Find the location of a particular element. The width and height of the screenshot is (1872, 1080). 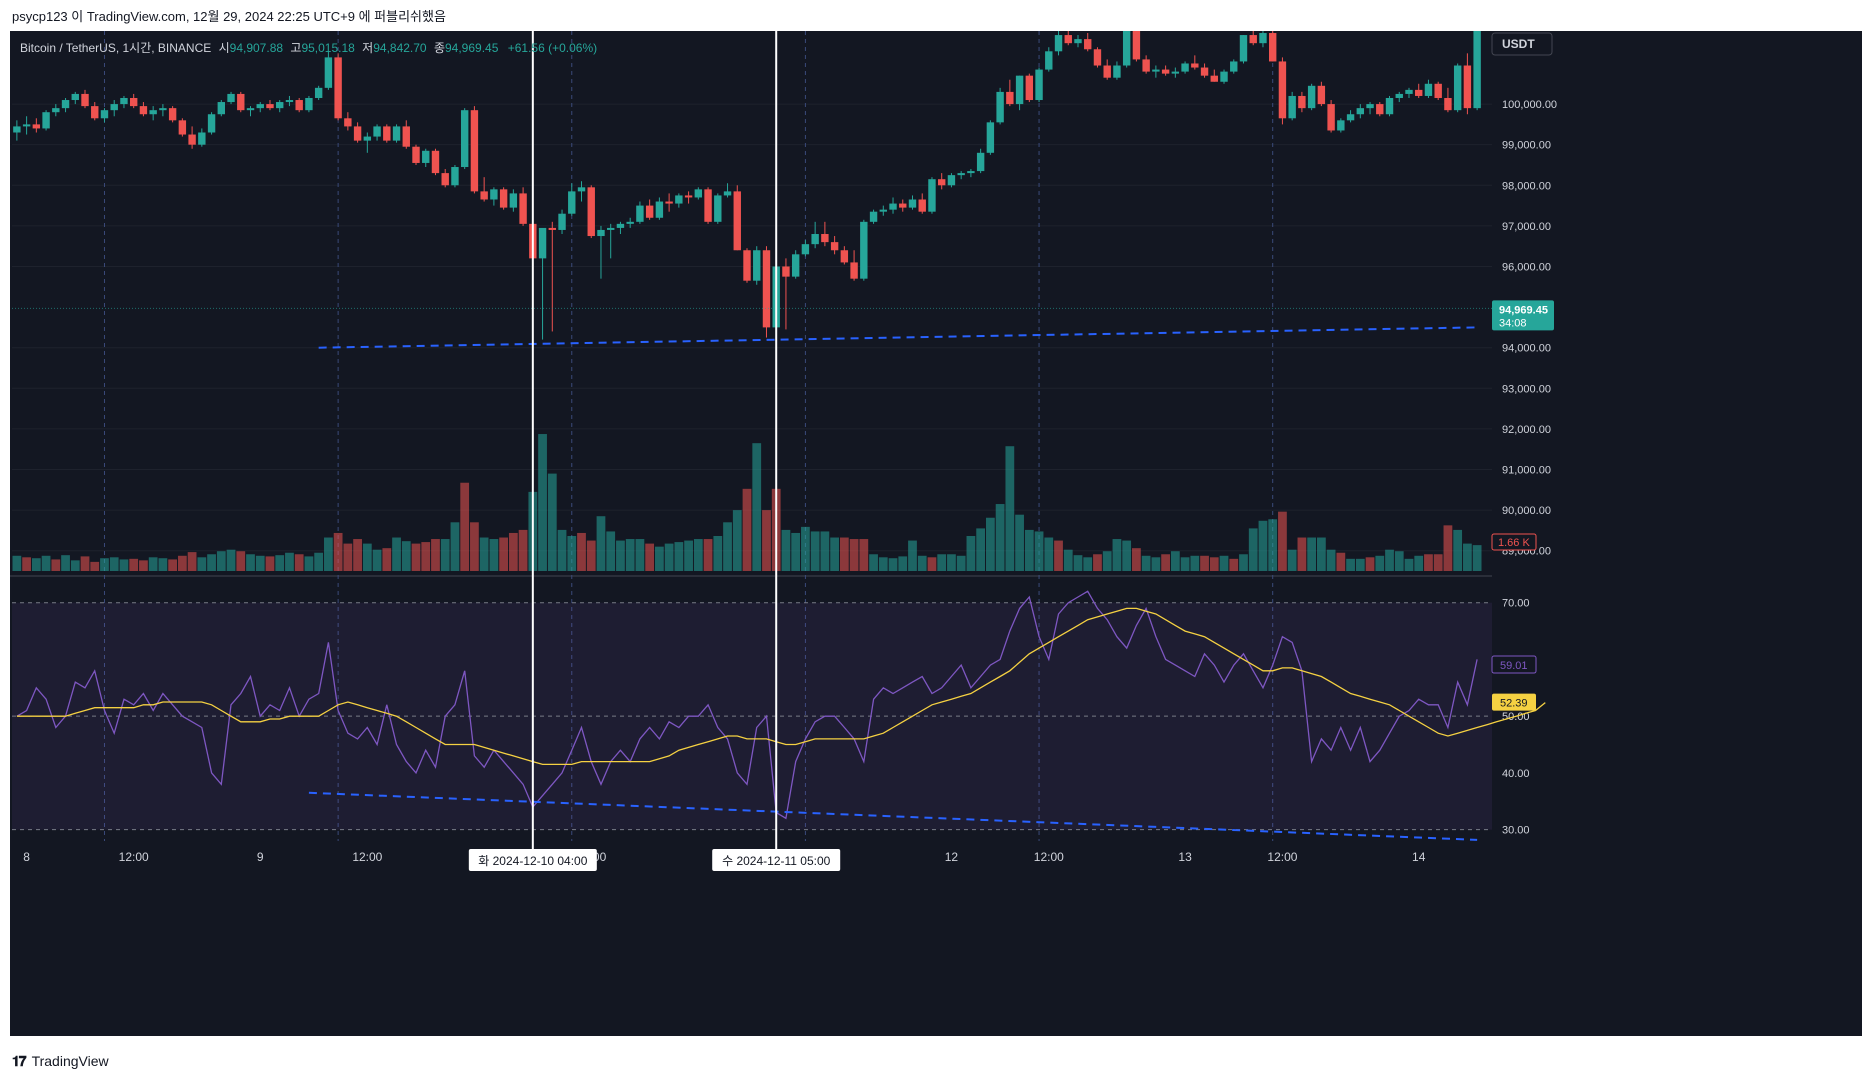

last-price-value: 94,969.45 is located at coordinates (1523, 310).